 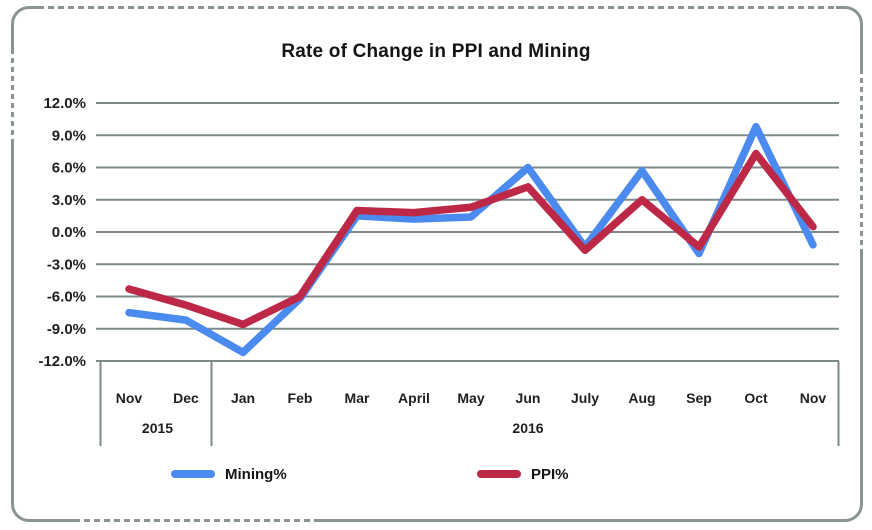 I want to click on x-axis-month-label: Feb, so click(x=300, y=398).